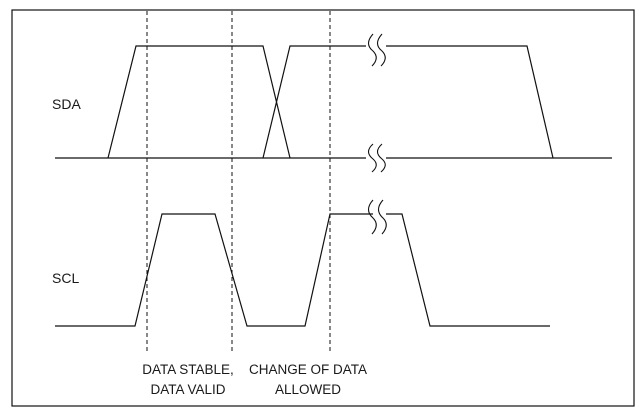 The image size is (644, 413). I want to click on scl-second-segment, so click(468, 270).